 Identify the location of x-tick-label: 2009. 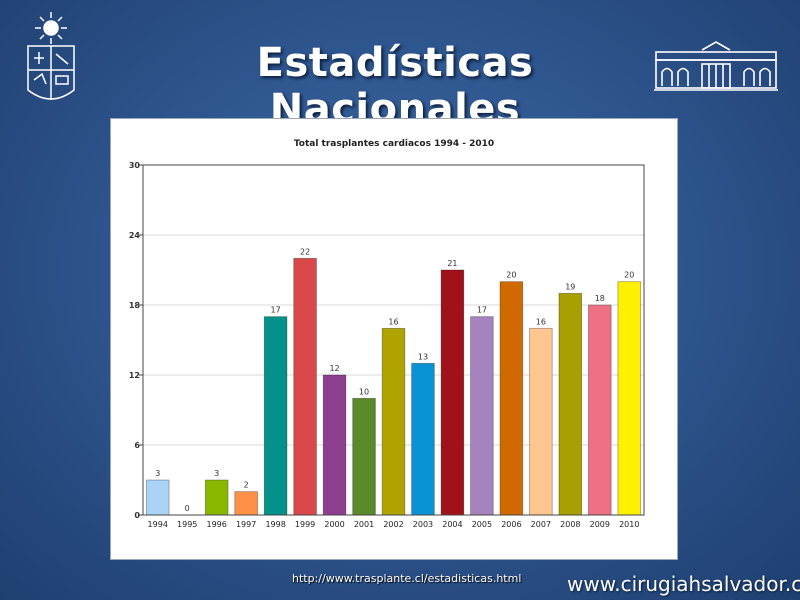
(600, 524).